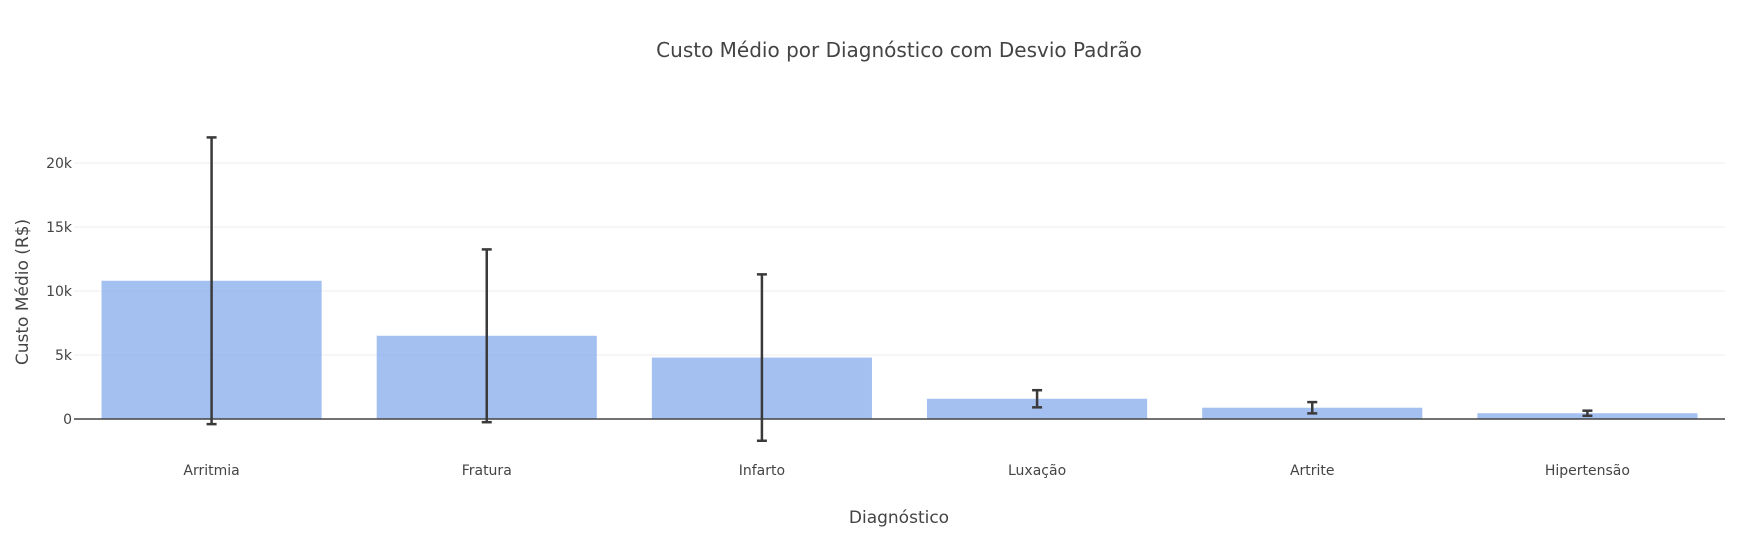 Image resolution: width=1738 pixels, height=549 pixels. Describe the element at coordinates (1037, 398) in the screenshot. I see `error-bar-luxação` at that location.